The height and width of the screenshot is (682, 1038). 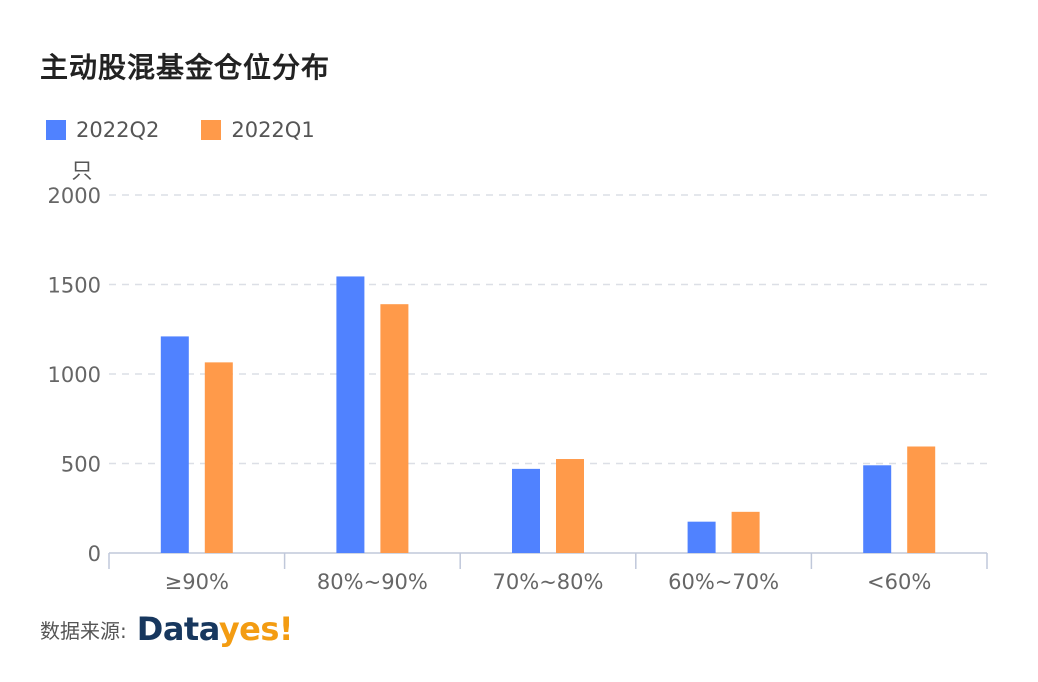 What do you see at coordinates (83, 630) in the screenshot?
I see `source-label: 数据来源:` at bounding box center [83, 630].